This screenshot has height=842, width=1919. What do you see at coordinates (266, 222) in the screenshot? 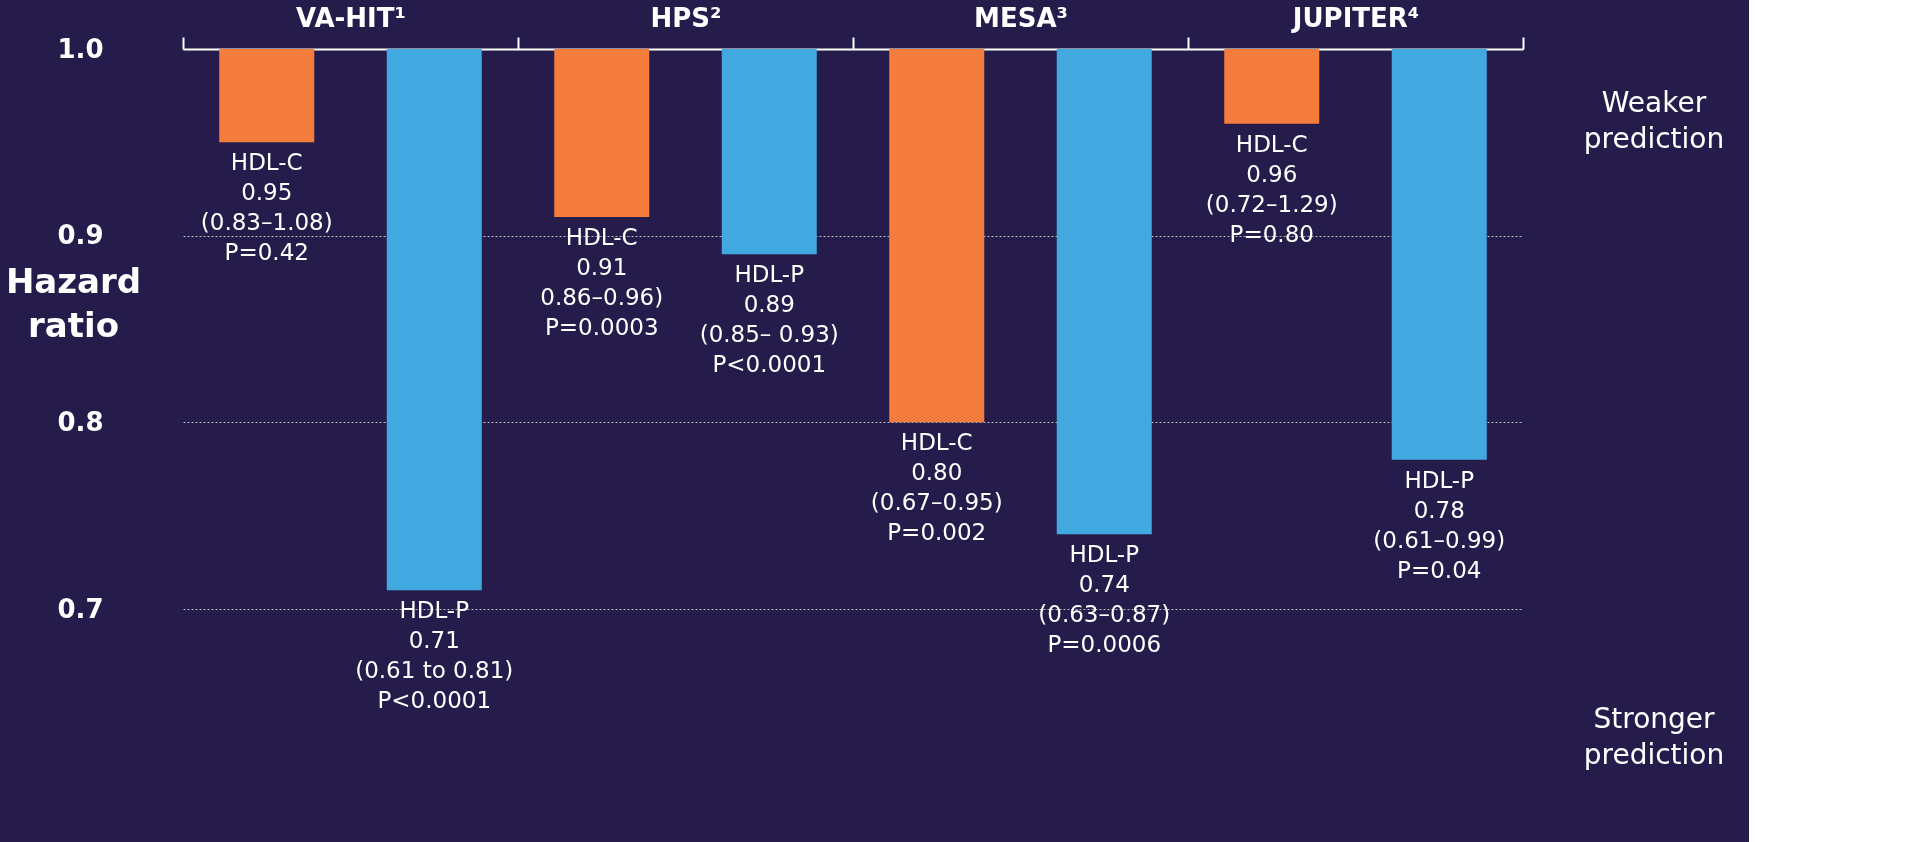
I see `annotation: 0.95 (0.83–1.08) P=0.42` at bounding box center [266, 222].